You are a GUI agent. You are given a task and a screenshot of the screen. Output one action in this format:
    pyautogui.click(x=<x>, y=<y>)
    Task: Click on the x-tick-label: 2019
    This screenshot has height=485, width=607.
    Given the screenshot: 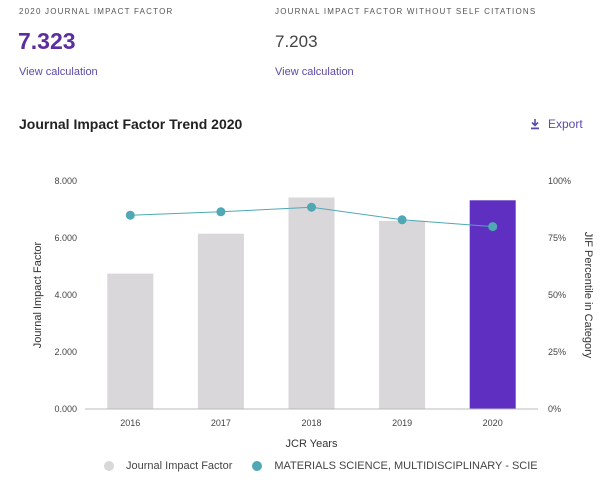 What is the action you would take?
    pyautogui.click(x=402, y=423)
    